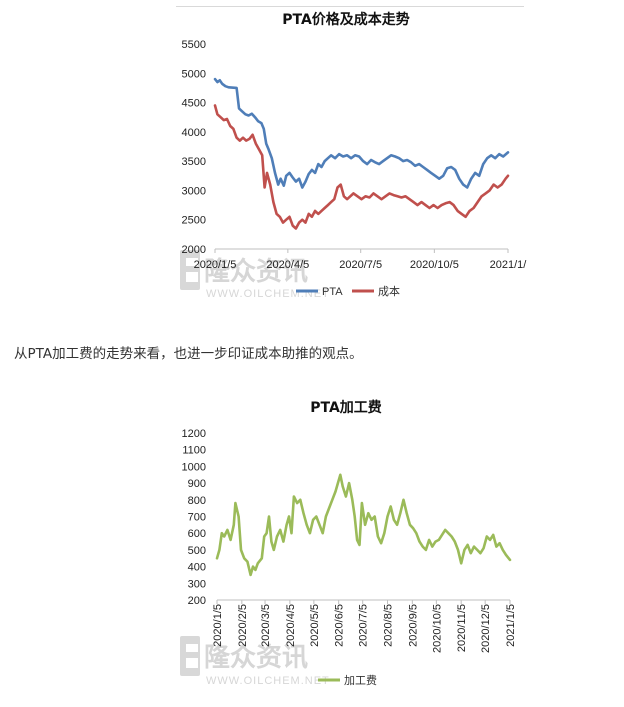  I want to click on legend-pta-label: PTA, so click(332, 292).